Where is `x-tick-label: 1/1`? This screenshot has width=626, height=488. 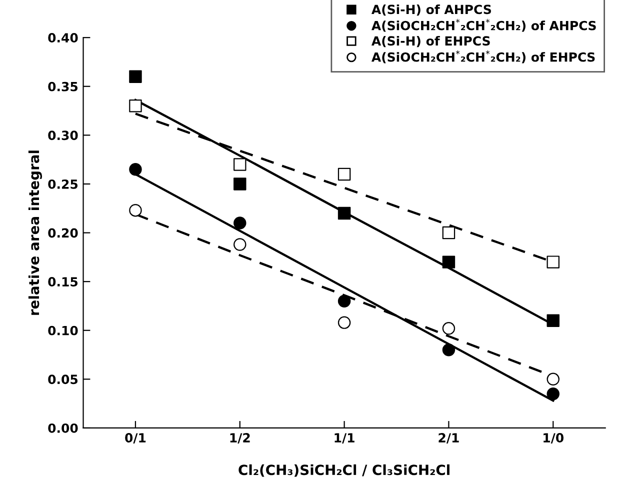 x-tick-label: 1/1 is located at coordinates (344, 438).